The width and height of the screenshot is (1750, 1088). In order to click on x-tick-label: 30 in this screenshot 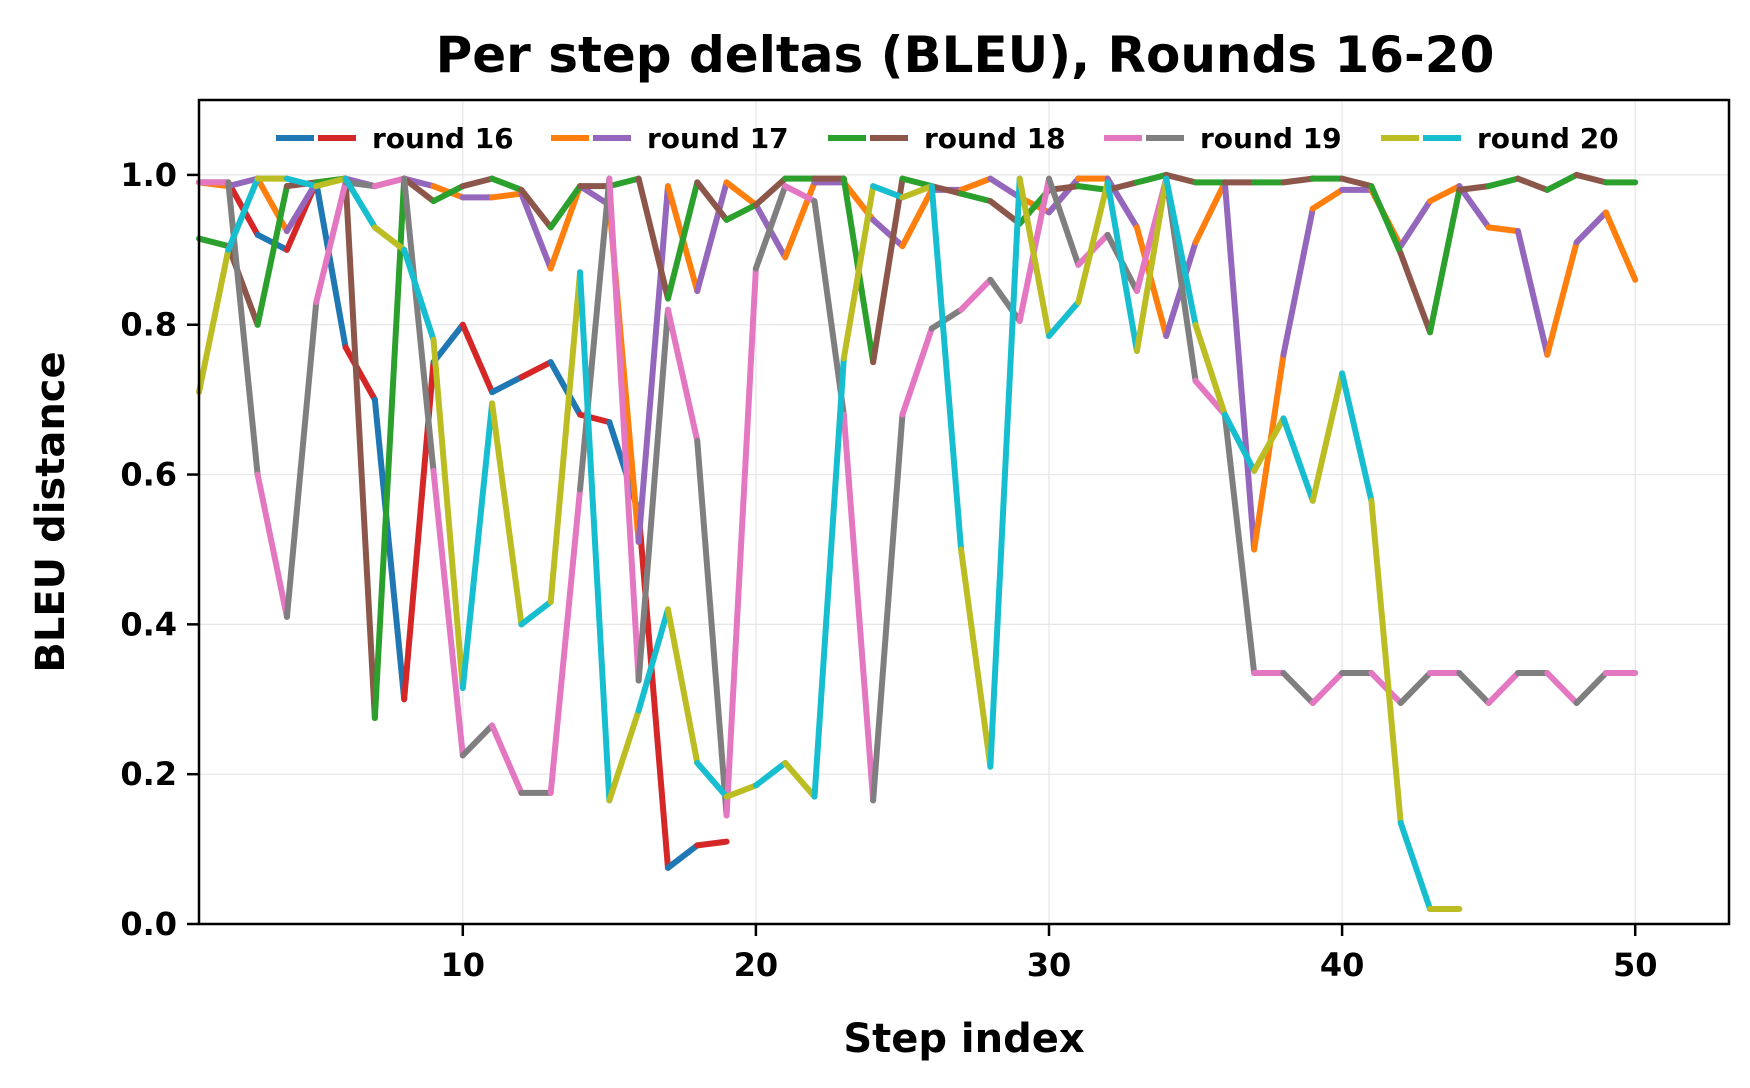, I will do `click(1049, 965)`.